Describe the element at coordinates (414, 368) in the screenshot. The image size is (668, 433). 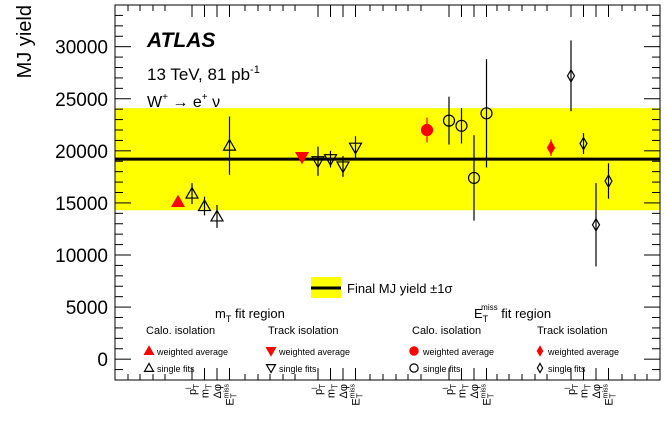
I see `legend-marker-circle-open` at that location.